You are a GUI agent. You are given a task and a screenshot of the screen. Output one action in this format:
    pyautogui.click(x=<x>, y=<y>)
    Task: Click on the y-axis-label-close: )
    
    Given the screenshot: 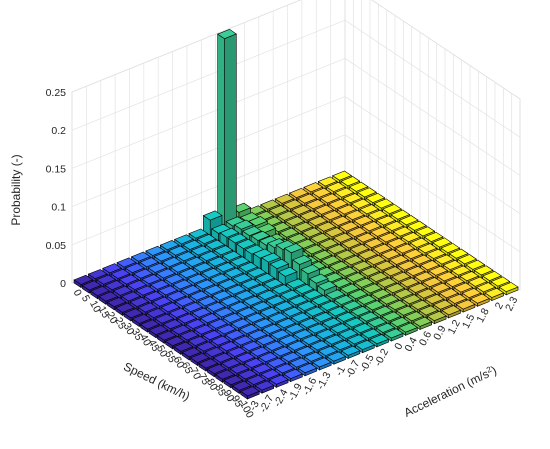 What is the action you would take?
    pyautogui.click(x=494, y=370)
    